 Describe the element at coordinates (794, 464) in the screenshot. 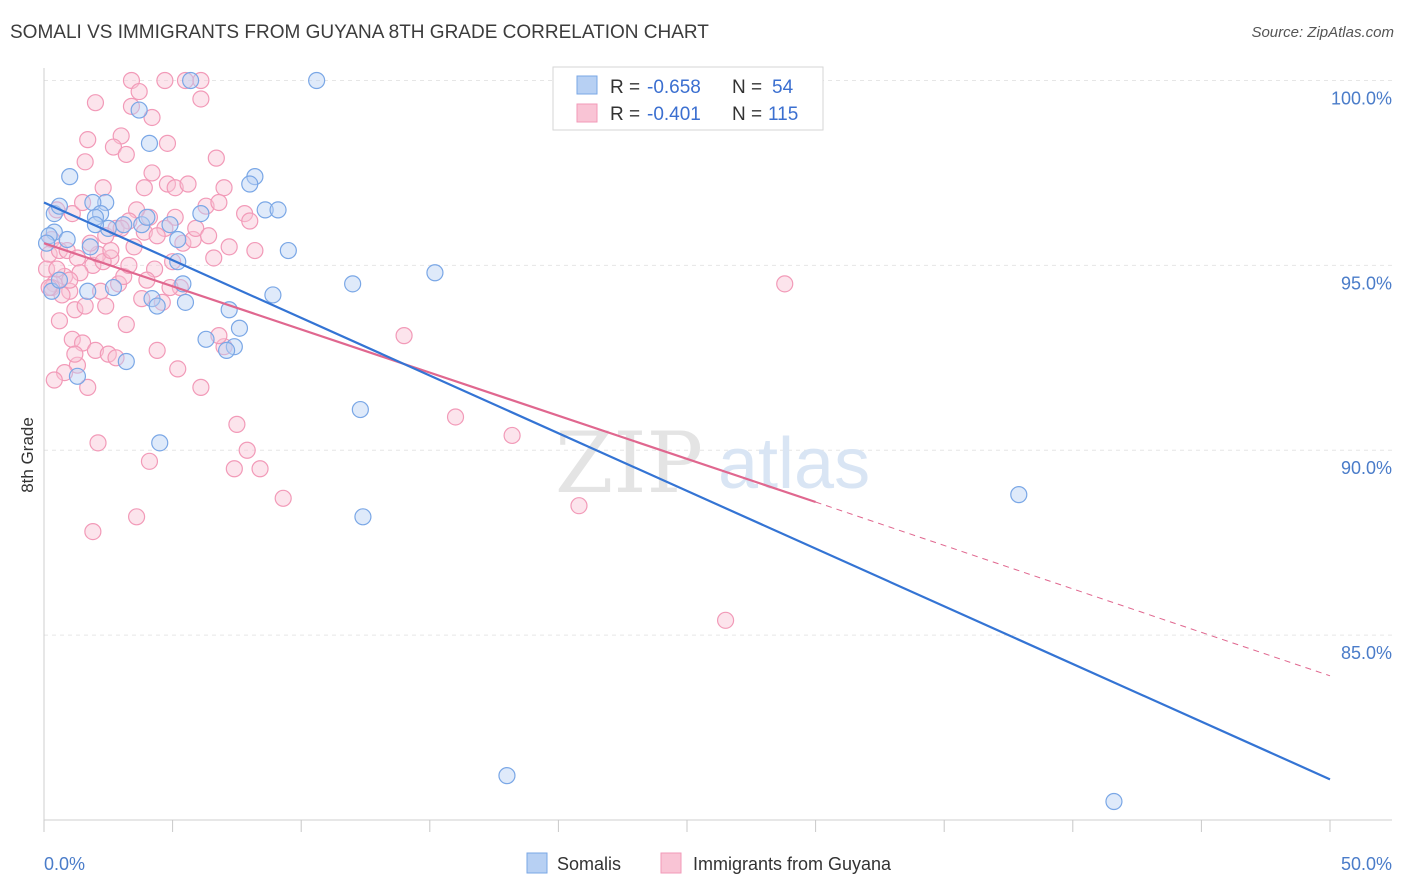

I see `watermark-atlas: atlas` at that location.